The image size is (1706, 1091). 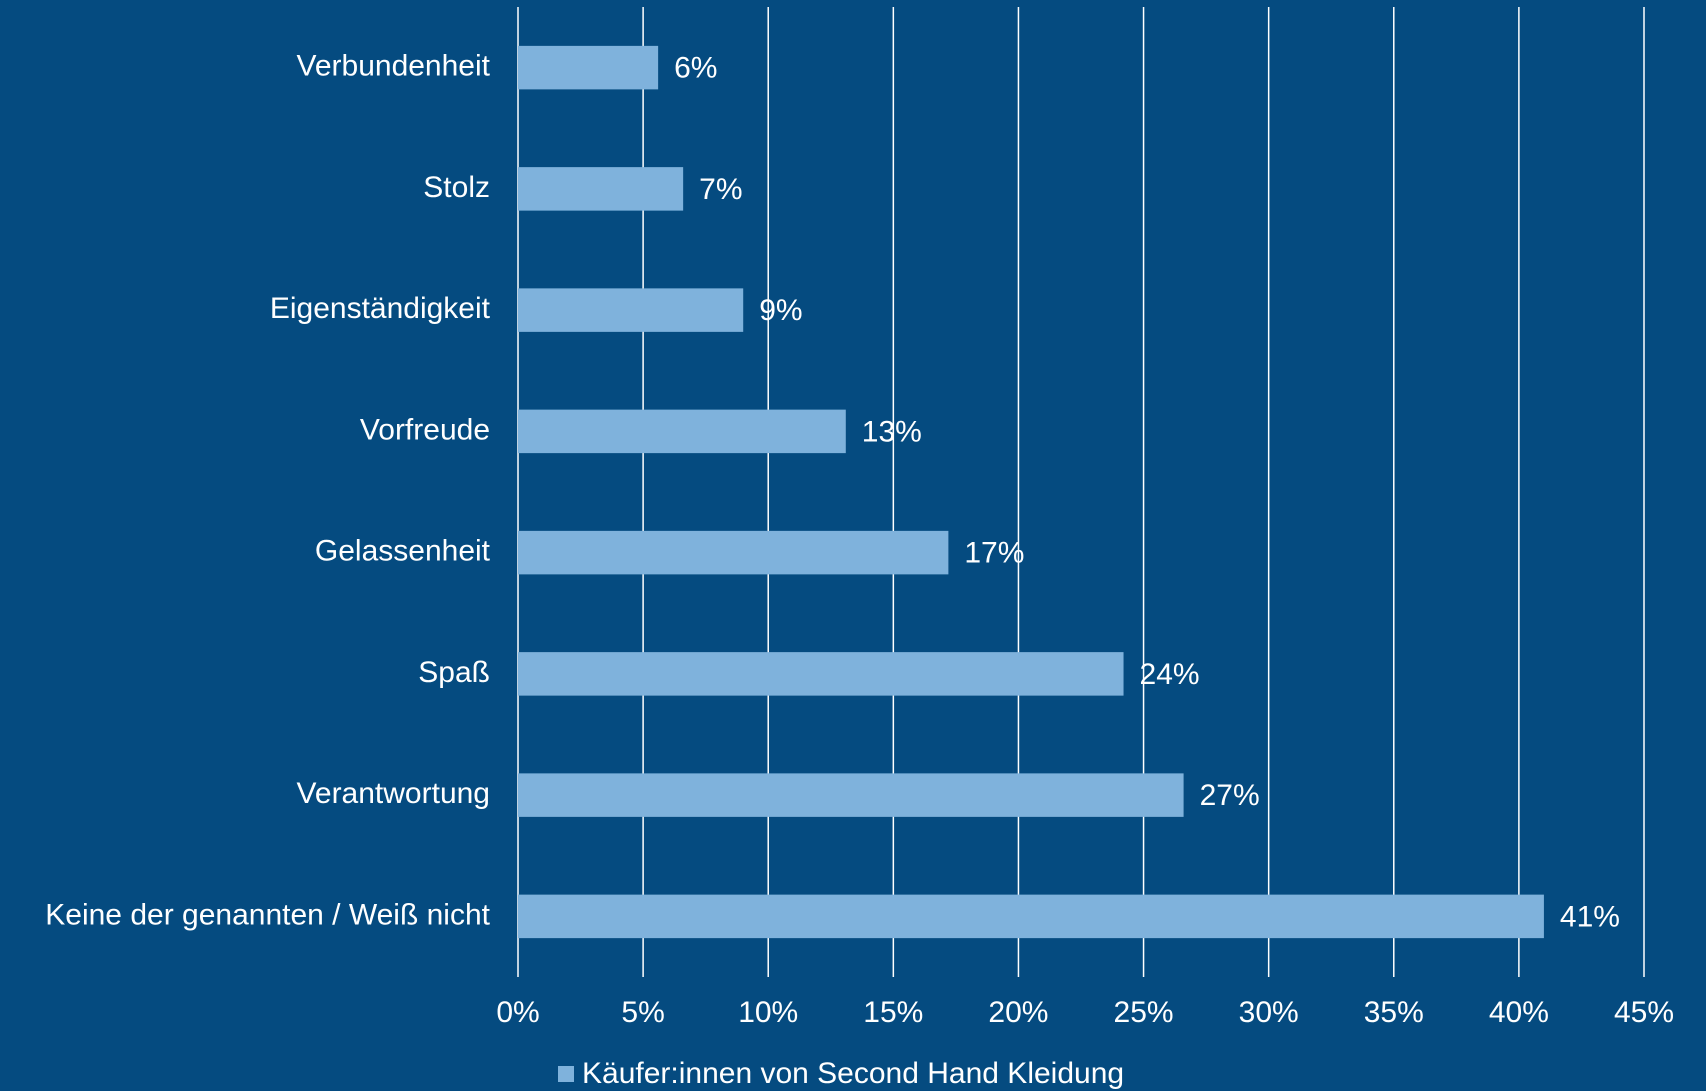 I want to click on x-tick-label: 0%, so click(x=517, y=1012).